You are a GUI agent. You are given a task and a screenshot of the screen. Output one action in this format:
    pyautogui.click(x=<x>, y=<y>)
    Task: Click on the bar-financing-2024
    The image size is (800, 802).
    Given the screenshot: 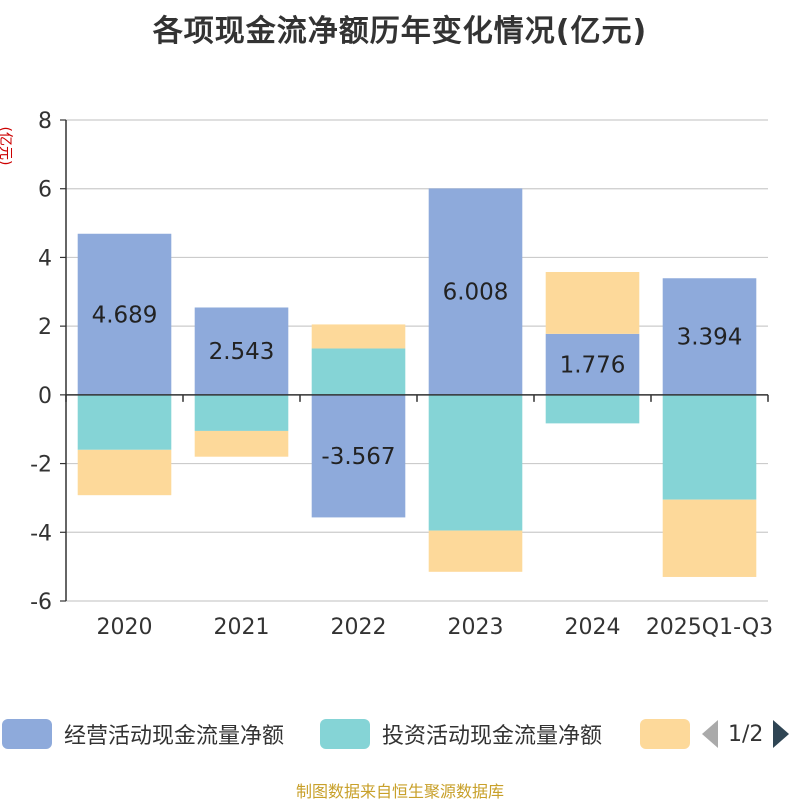 What is the action you would take?
    pyautogui.click(x=592, y=302)
    